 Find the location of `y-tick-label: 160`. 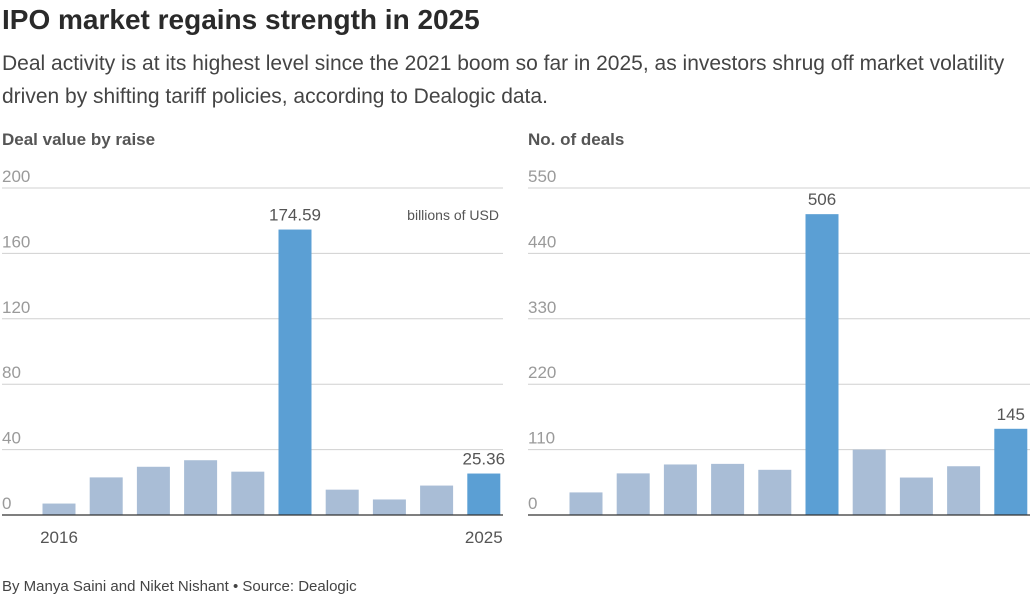

y-tick-label: 160 is located at coordinates (16, 241).